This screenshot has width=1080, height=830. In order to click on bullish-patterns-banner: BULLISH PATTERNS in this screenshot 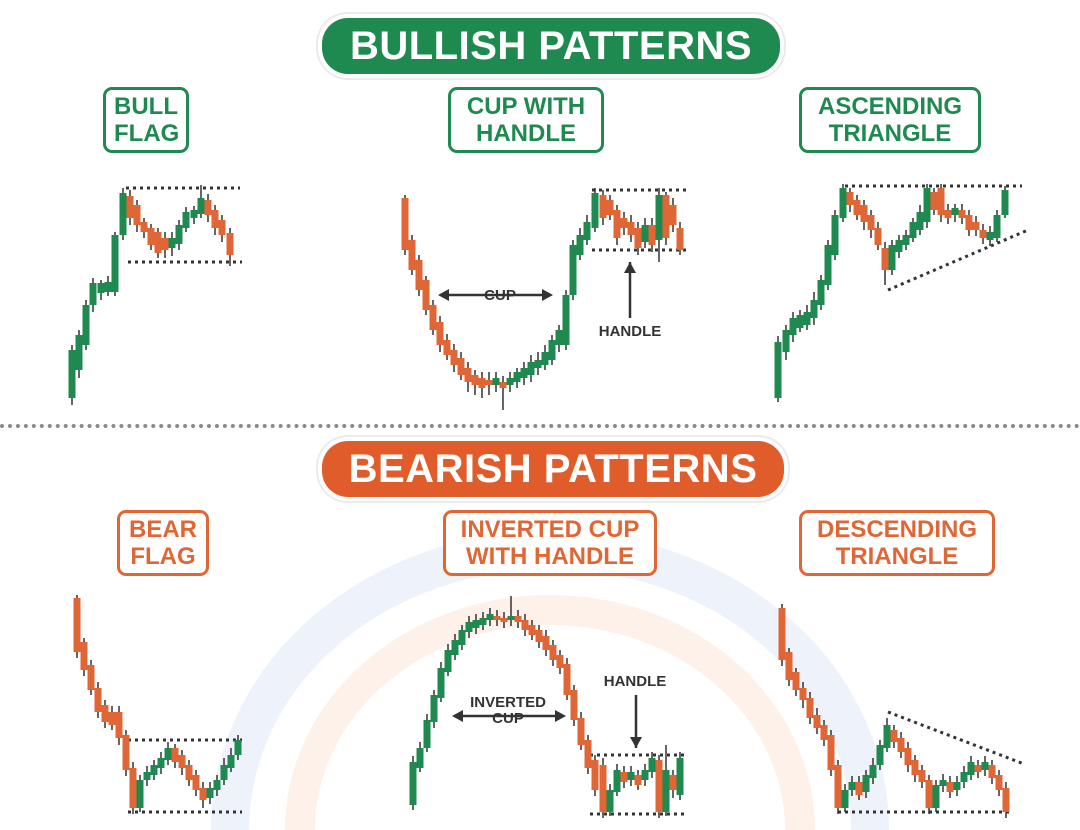, I will do `click(551, 46)`.